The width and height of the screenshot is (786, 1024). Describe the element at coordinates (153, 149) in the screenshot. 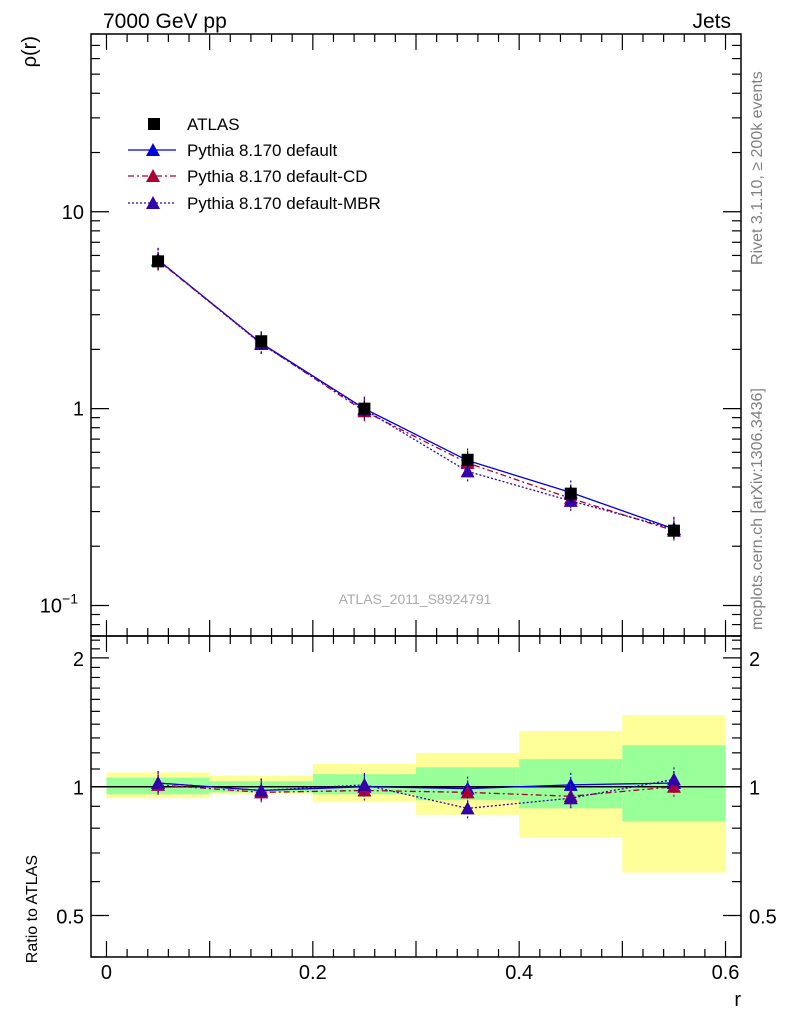

I see `legend-marker-default` at that location.